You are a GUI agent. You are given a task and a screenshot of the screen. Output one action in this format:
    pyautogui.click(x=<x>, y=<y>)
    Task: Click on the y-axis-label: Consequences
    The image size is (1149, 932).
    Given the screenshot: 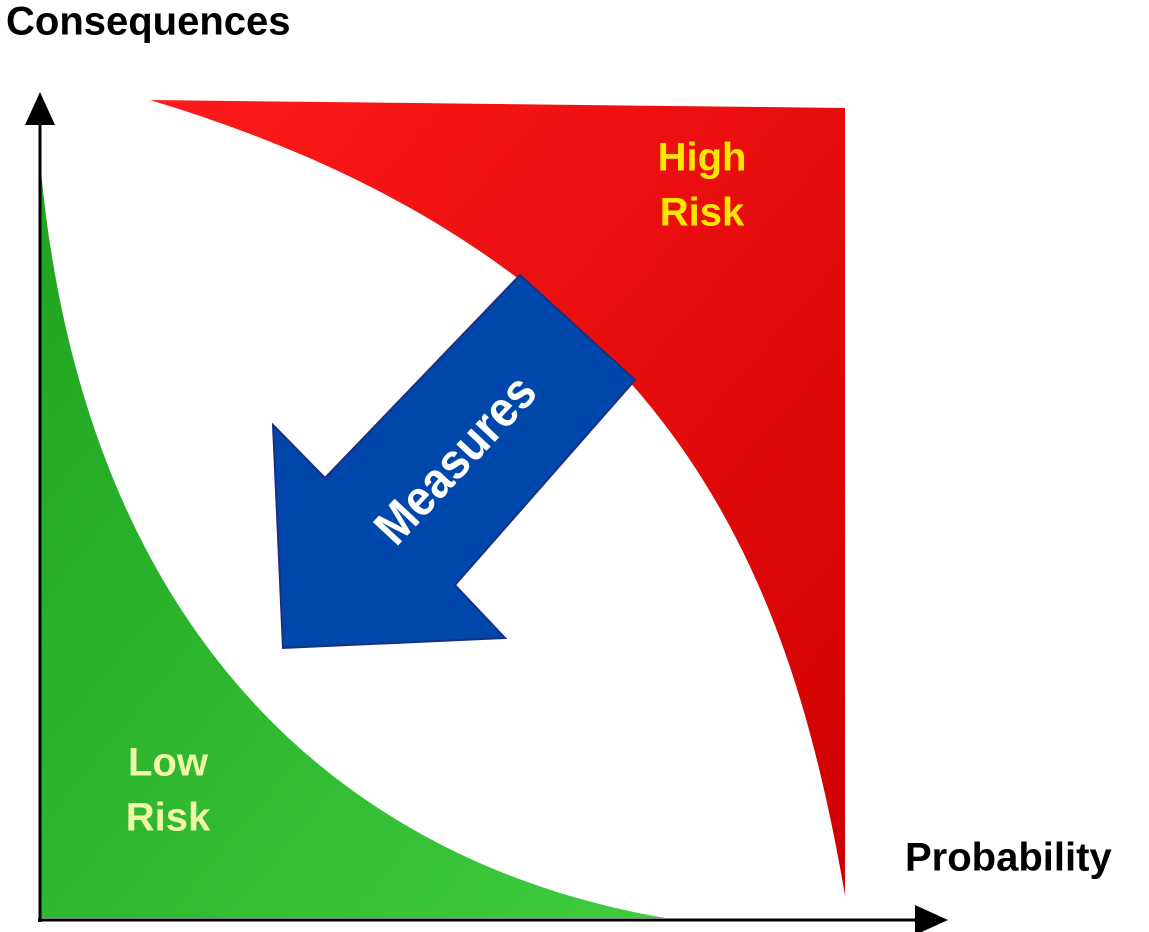 What is the action you would take?
    pyautogui.click(x=148, y=22)
    